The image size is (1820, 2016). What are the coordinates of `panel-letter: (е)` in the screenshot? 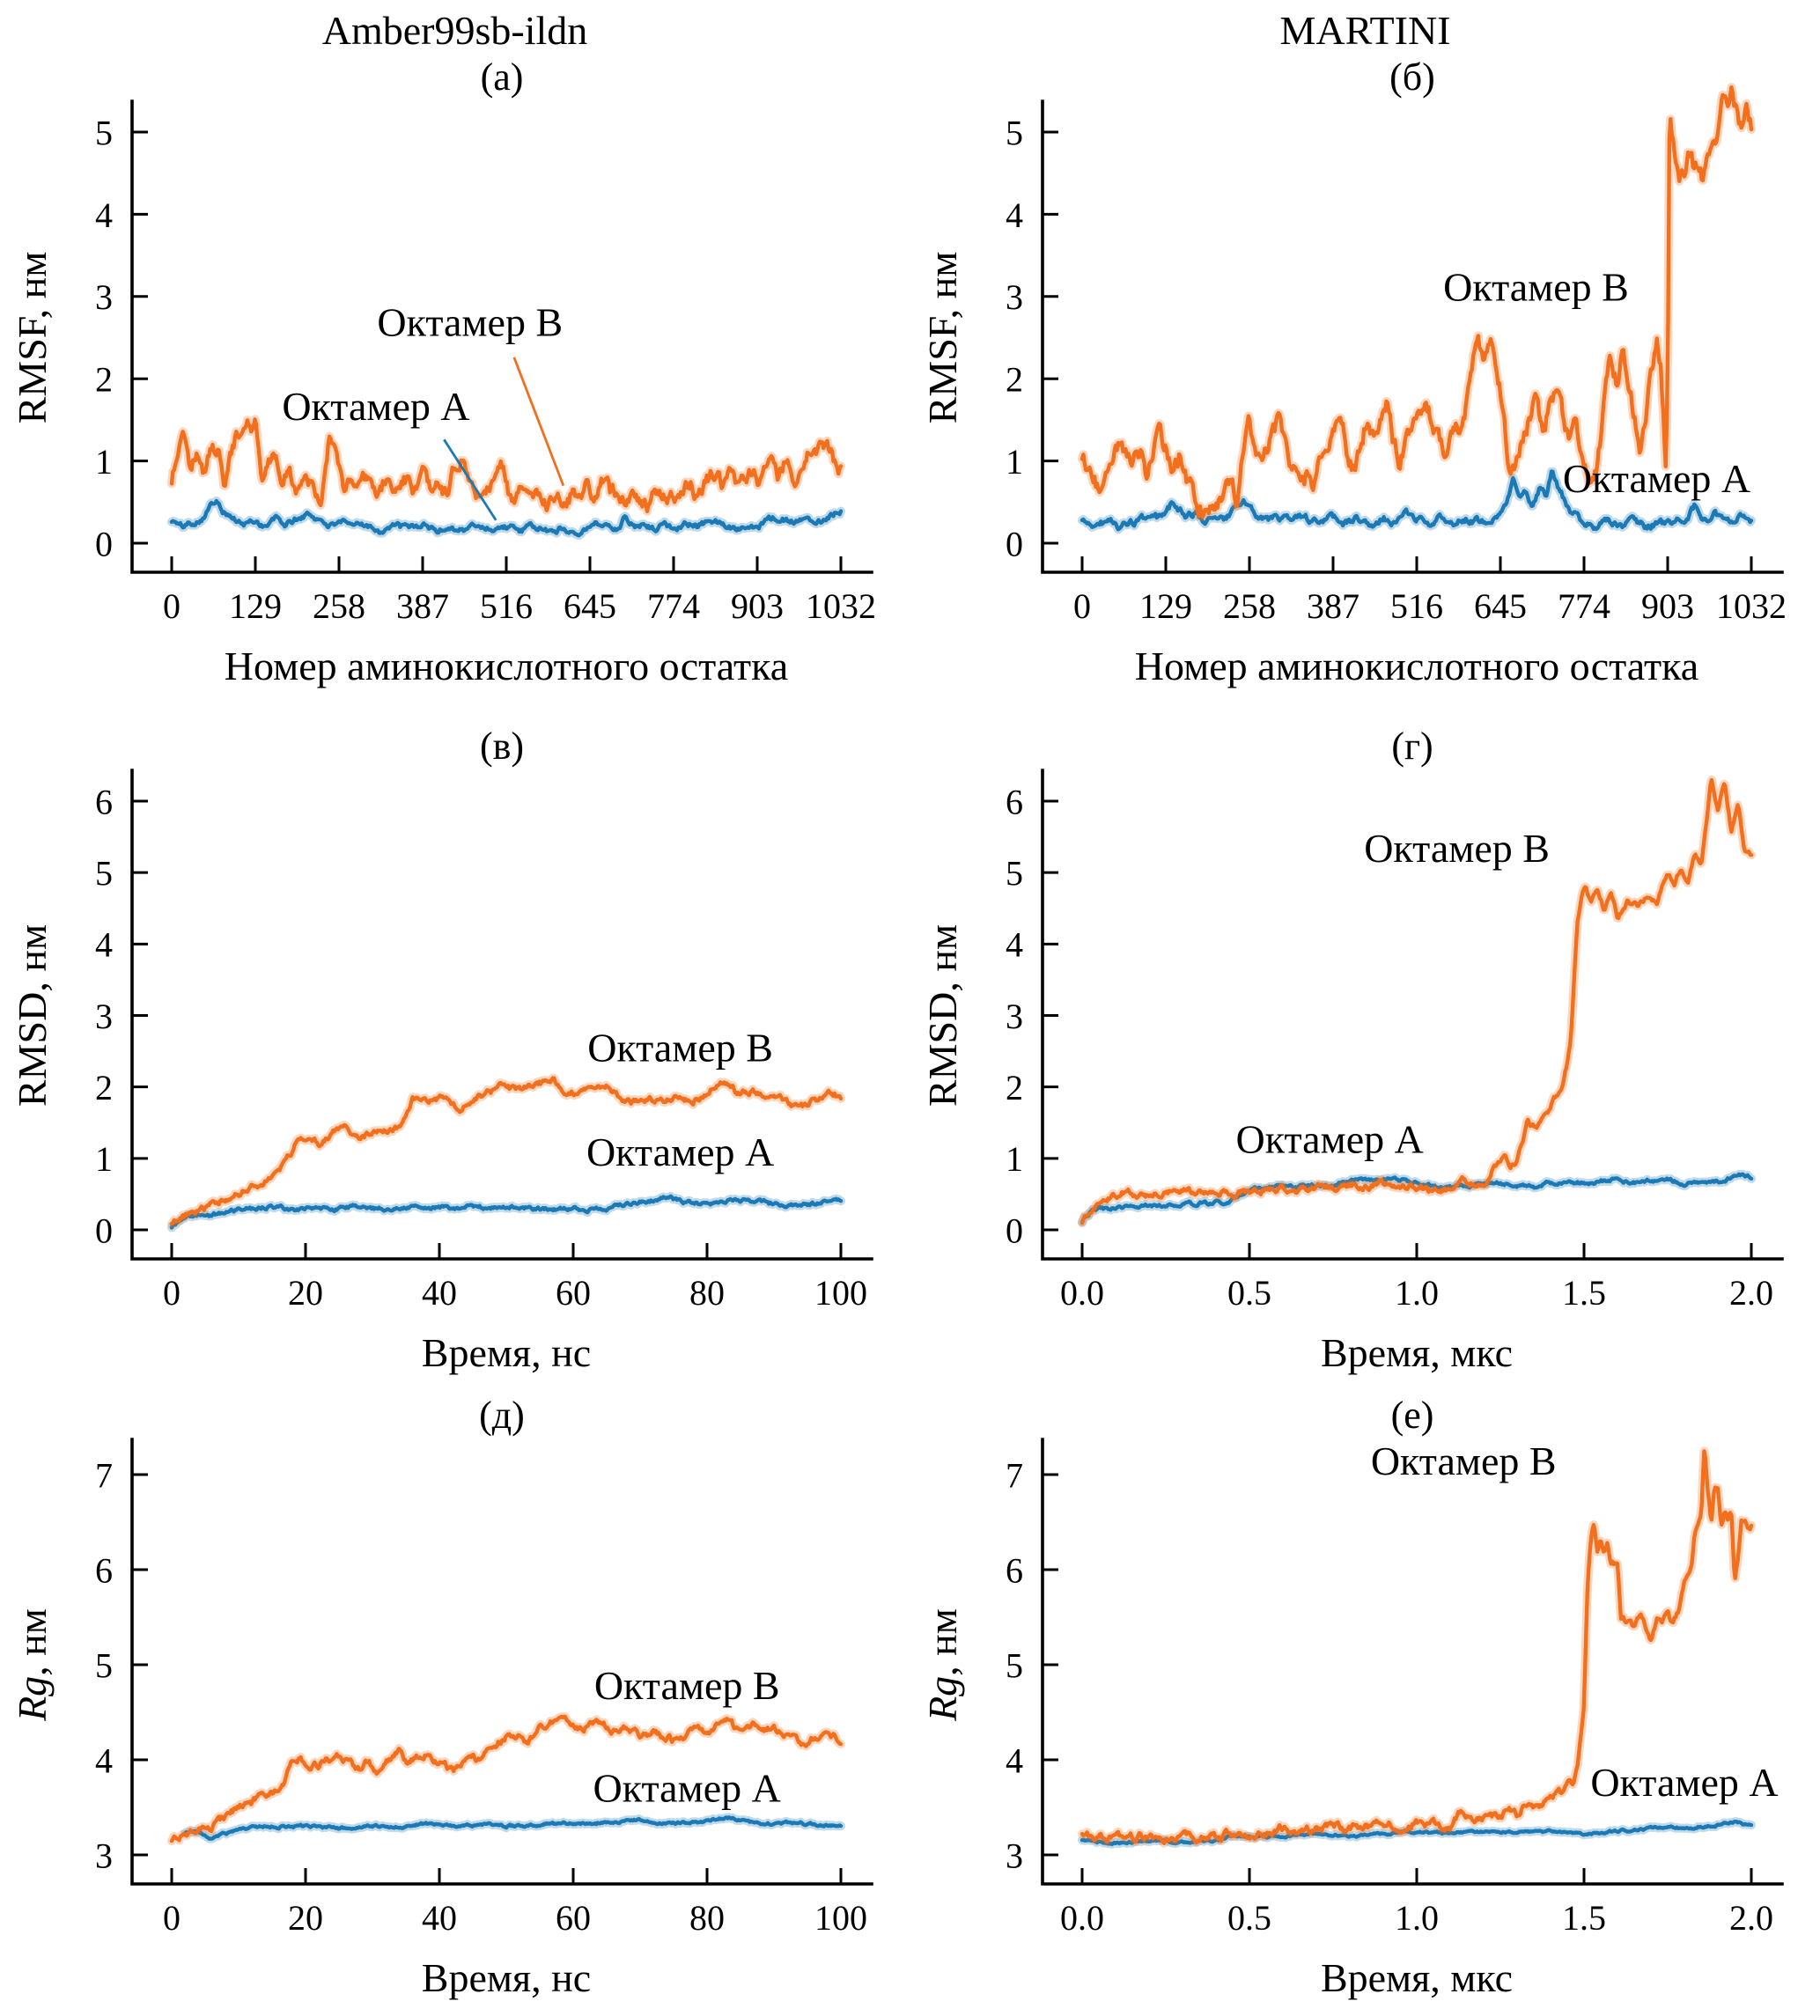 It's located at (1412, 1415).